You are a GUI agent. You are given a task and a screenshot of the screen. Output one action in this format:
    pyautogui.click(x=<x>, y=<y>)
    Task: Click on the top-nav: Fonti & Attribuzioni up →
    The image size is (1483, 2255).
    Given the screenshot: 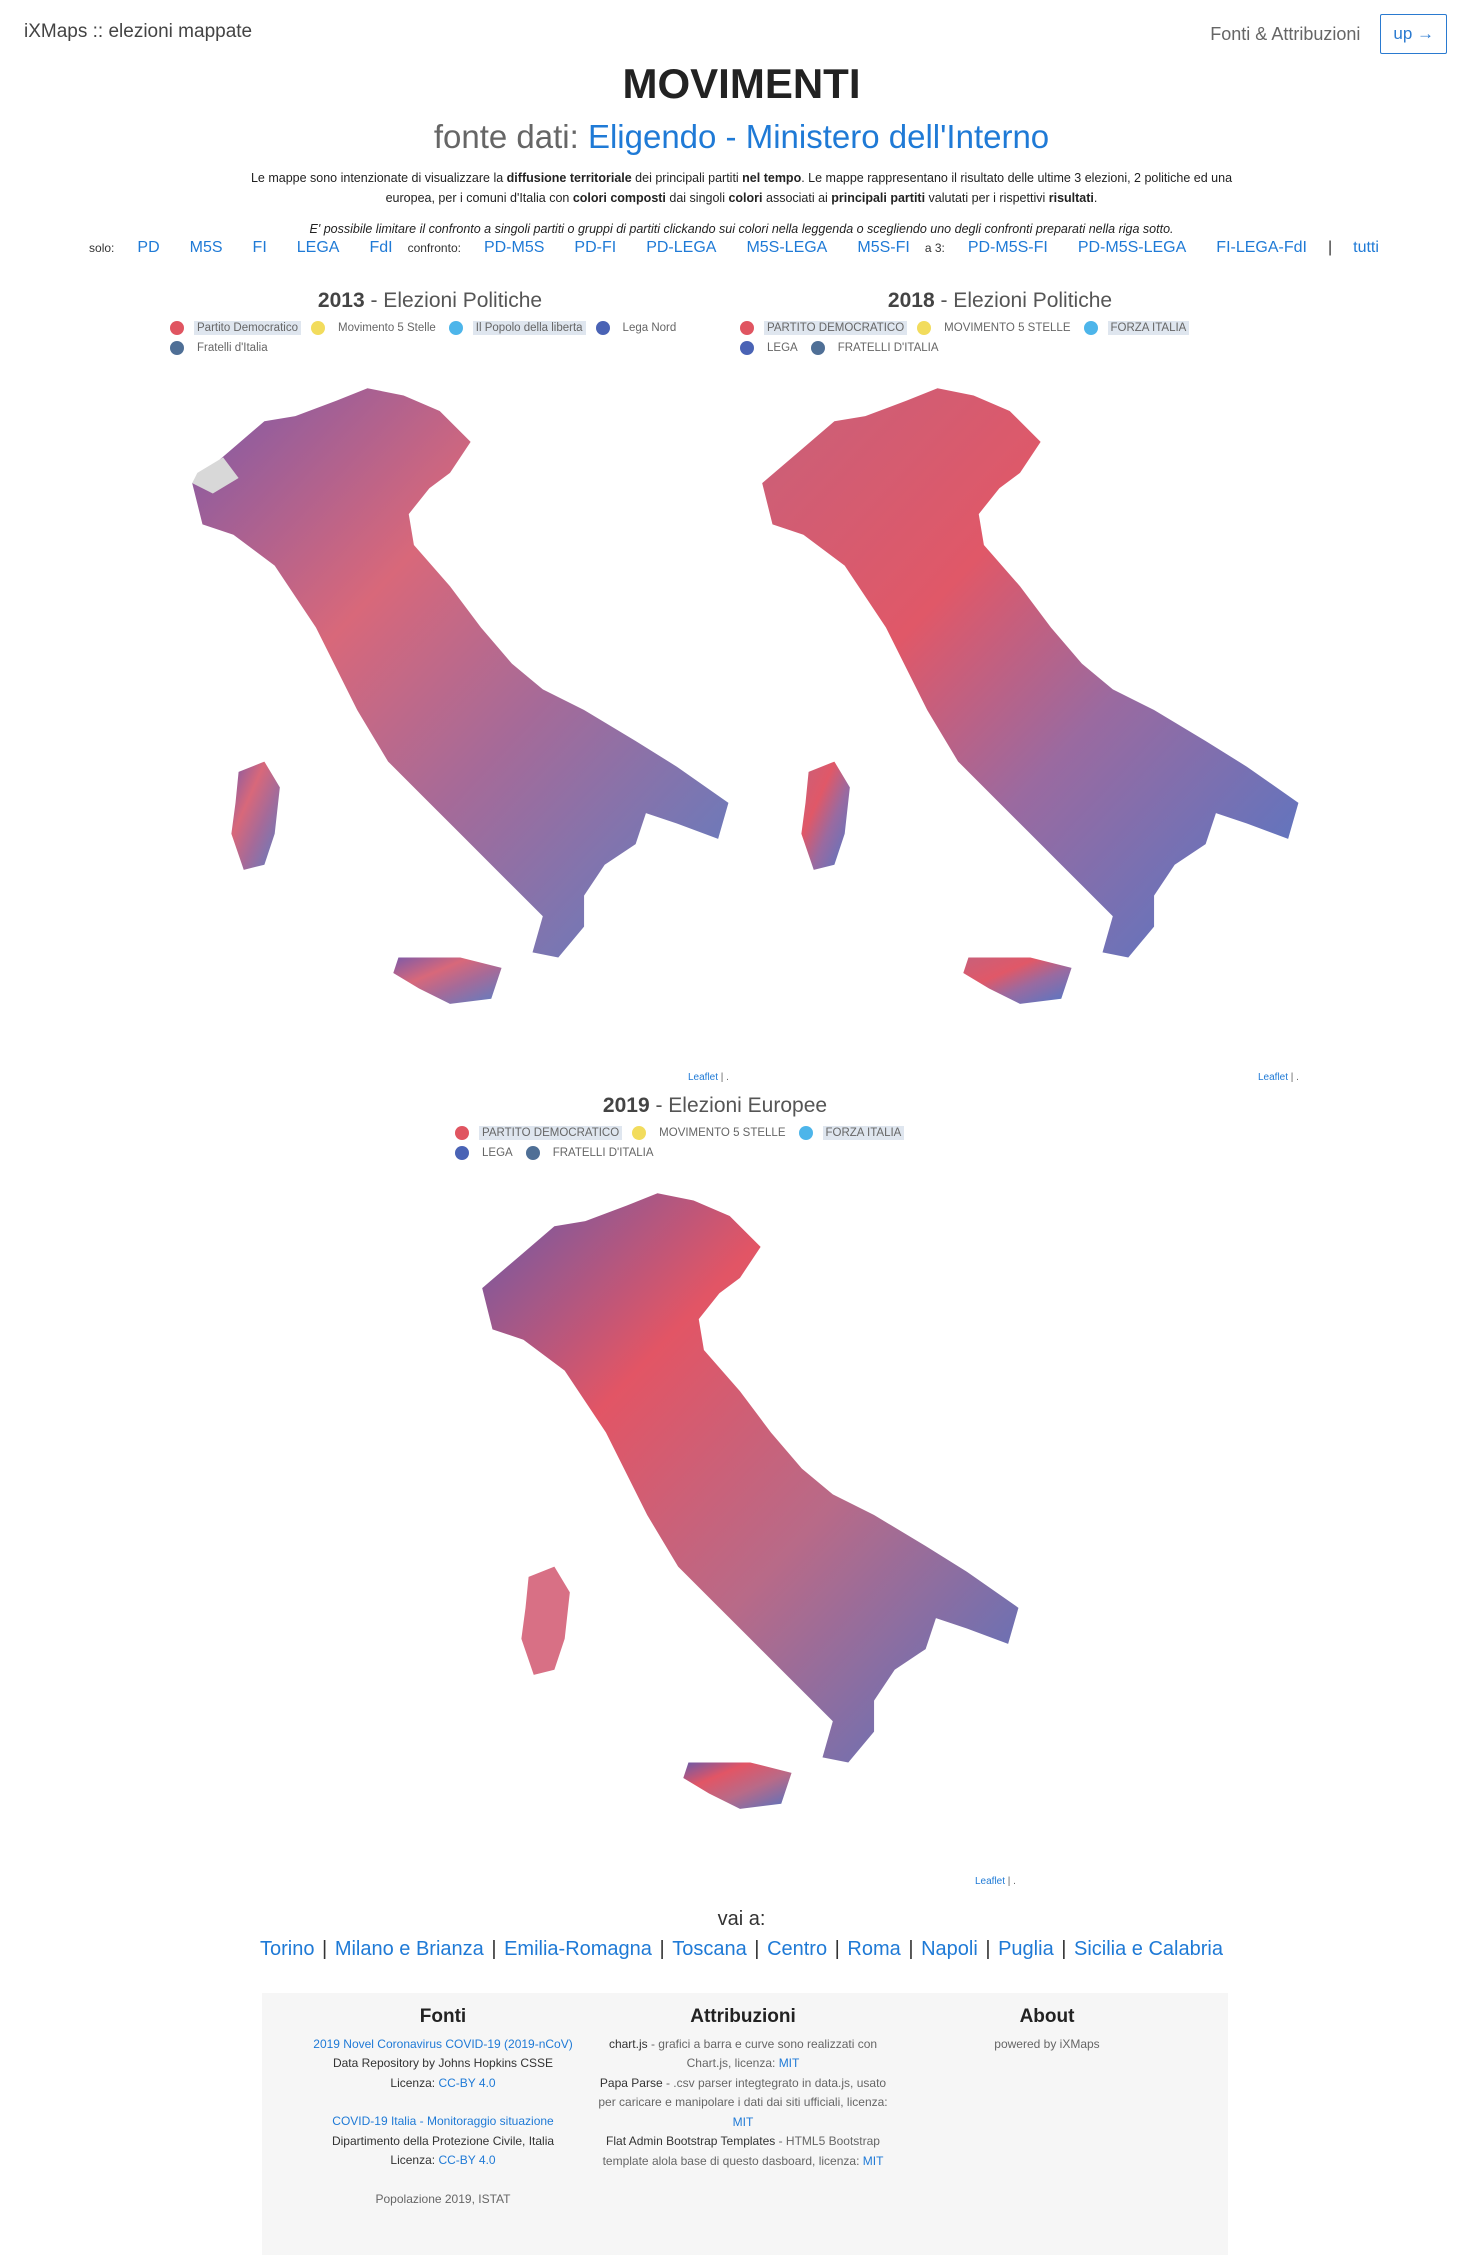 What is the action you would take?
    pyautogui.click(x=1328, y=34)
    